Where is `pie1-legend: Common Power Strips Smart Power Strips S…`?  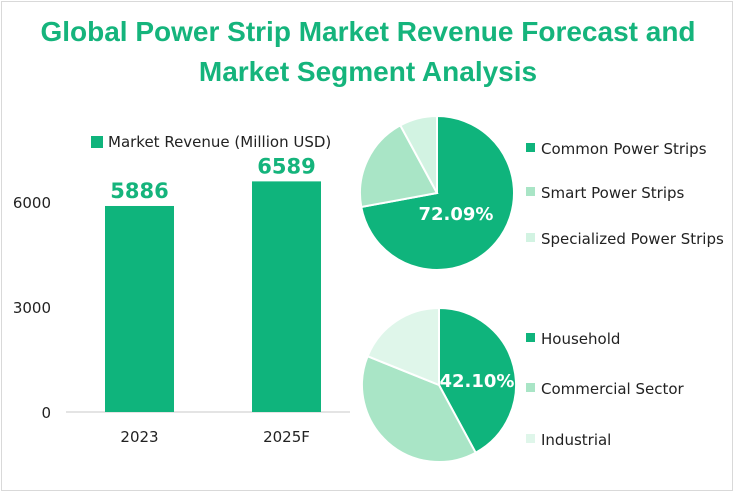 pie1-legend: Common Power Strips Smart Power Strips S… is located at coordinates (625, 194).